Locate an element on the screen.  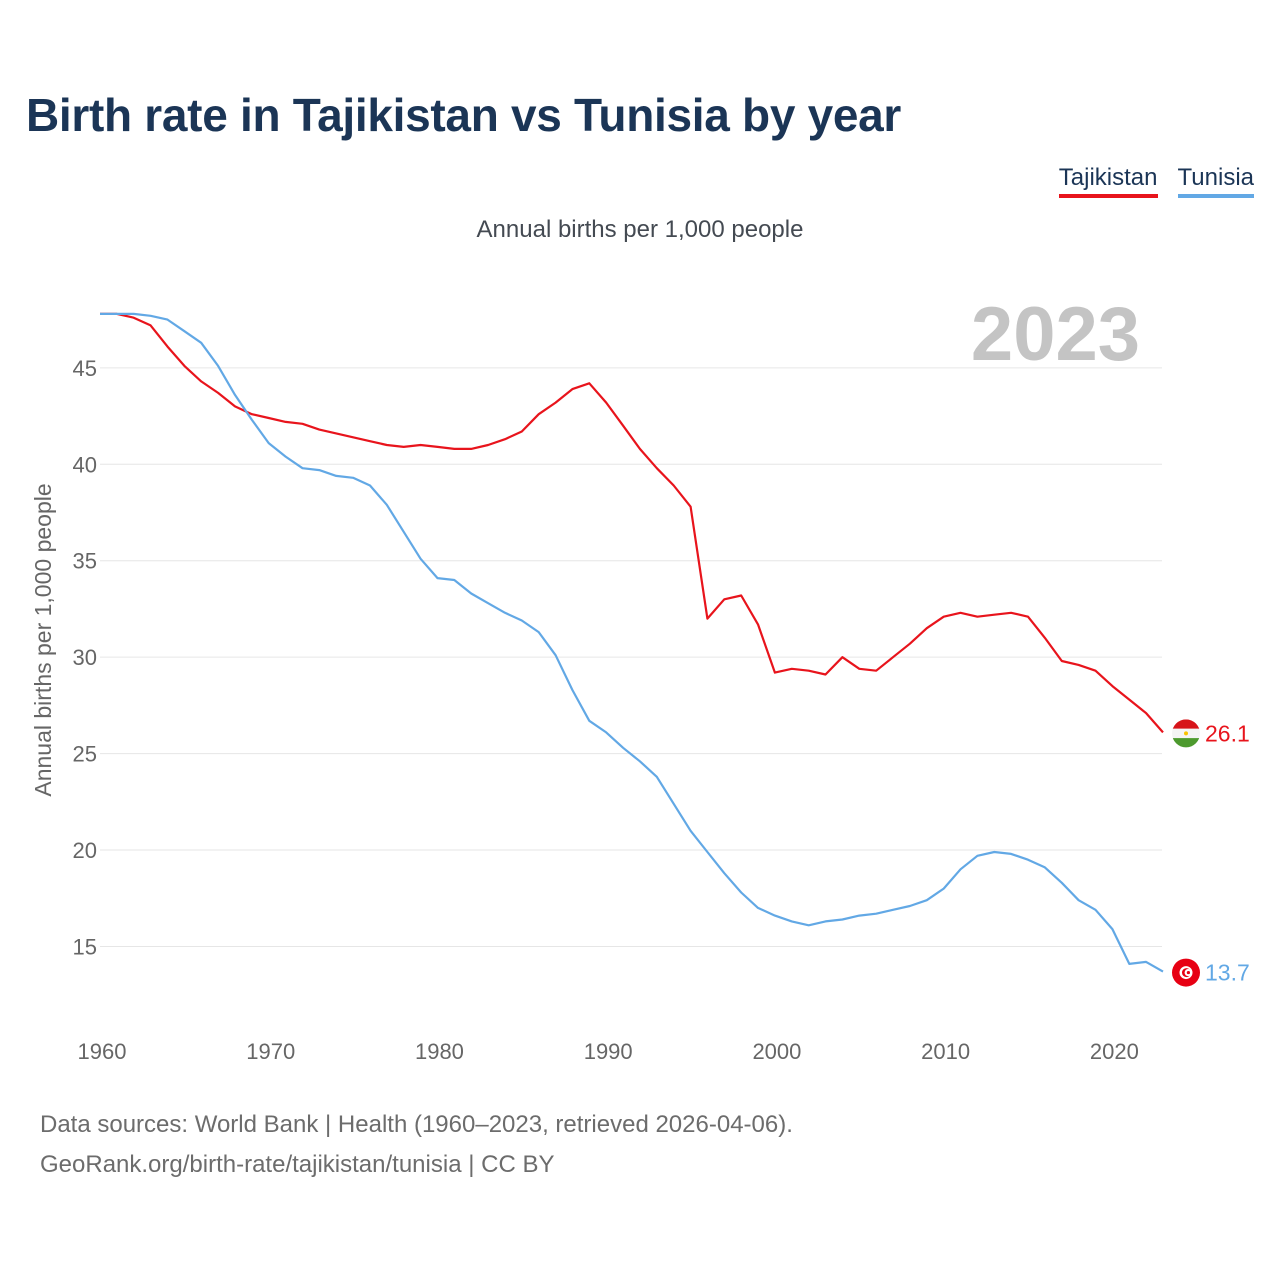
y-tick-label: 15 is located at coordinates (85, 946).